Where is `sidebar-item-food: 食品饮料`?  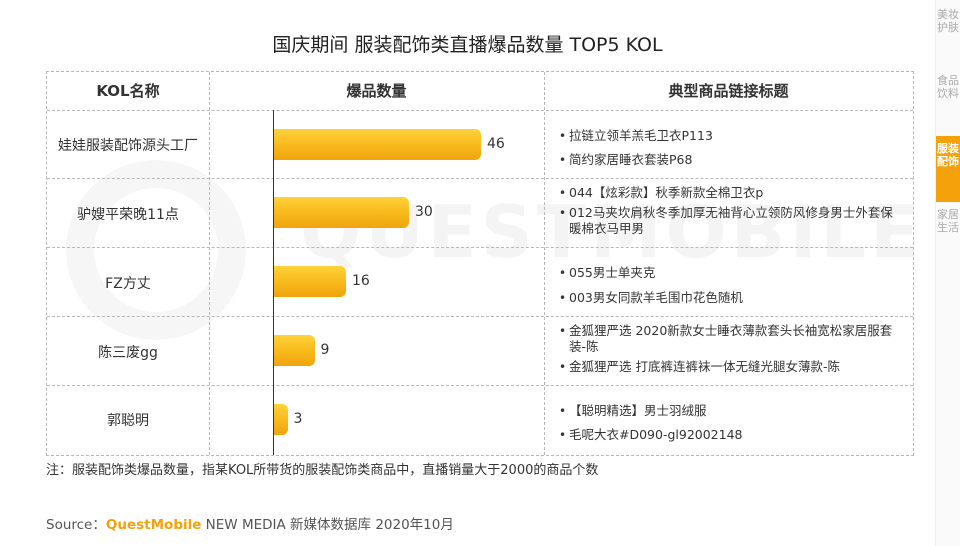
sidebar-item-food: 食品饮料 is located at coordinates (948, 87).